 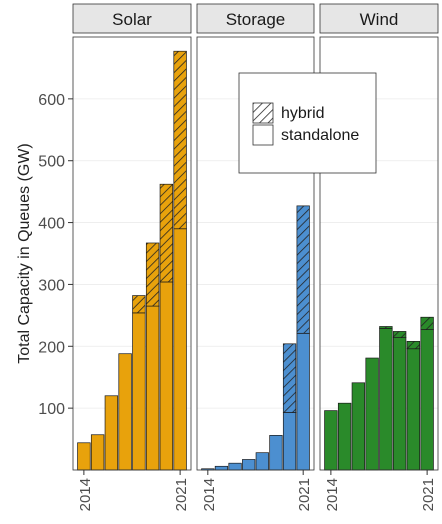 I want to click on bar-solar-2021-standalone, so click(x=180, y=349).